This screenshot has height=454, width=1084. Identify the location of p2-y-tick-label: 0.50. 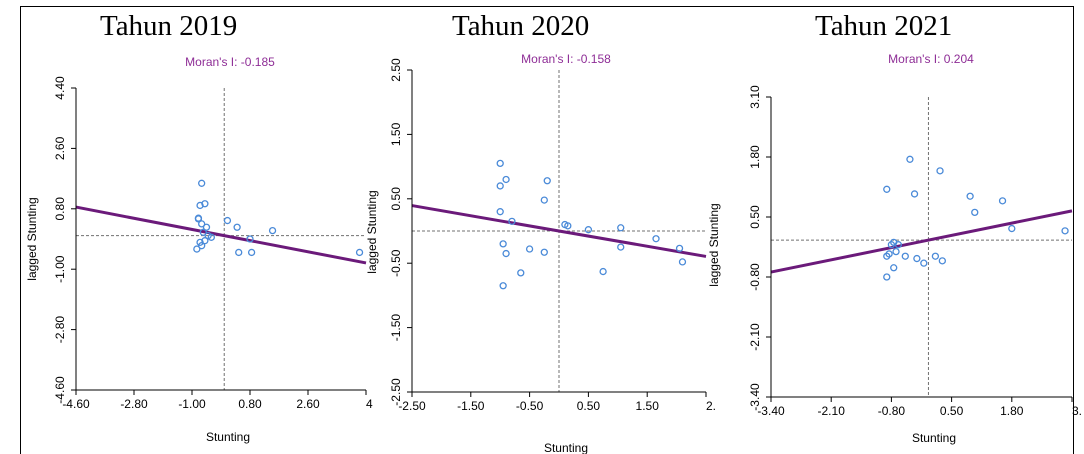
(396, 199).